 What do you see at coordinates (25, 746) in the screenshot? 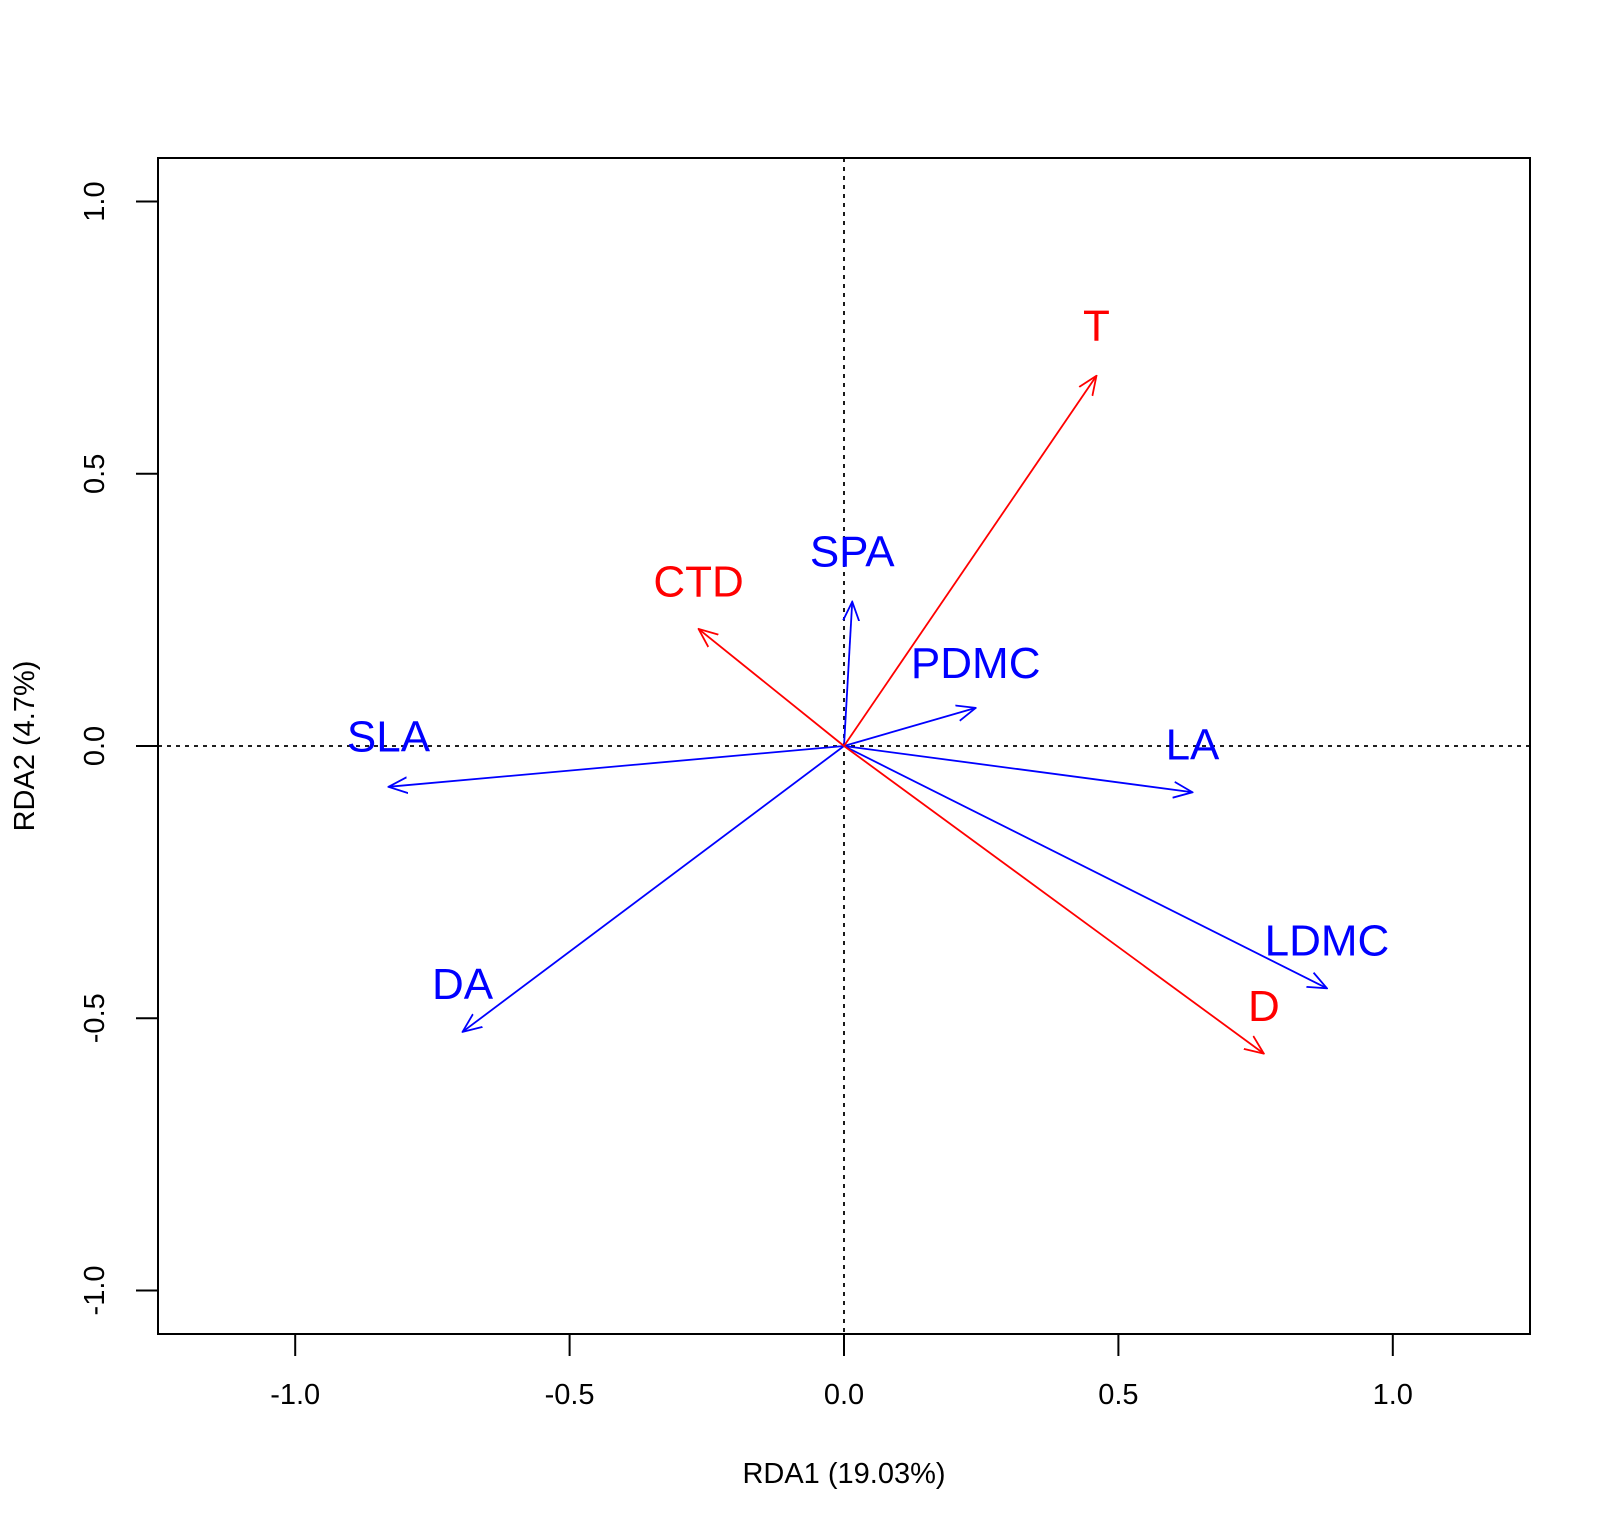
I see `y-axis-title: RDA2 (4.7%)` at bounding box center [25, 746].